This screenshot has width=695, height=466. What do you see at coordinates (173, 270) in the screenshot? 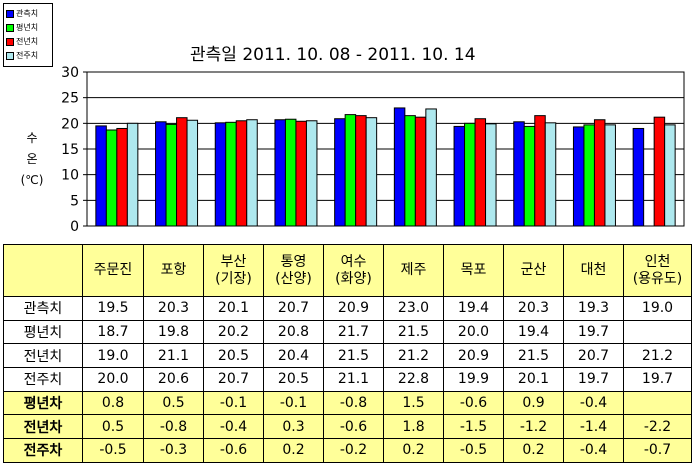
I see `column-header: 포항` at bounding box center [173, 270].